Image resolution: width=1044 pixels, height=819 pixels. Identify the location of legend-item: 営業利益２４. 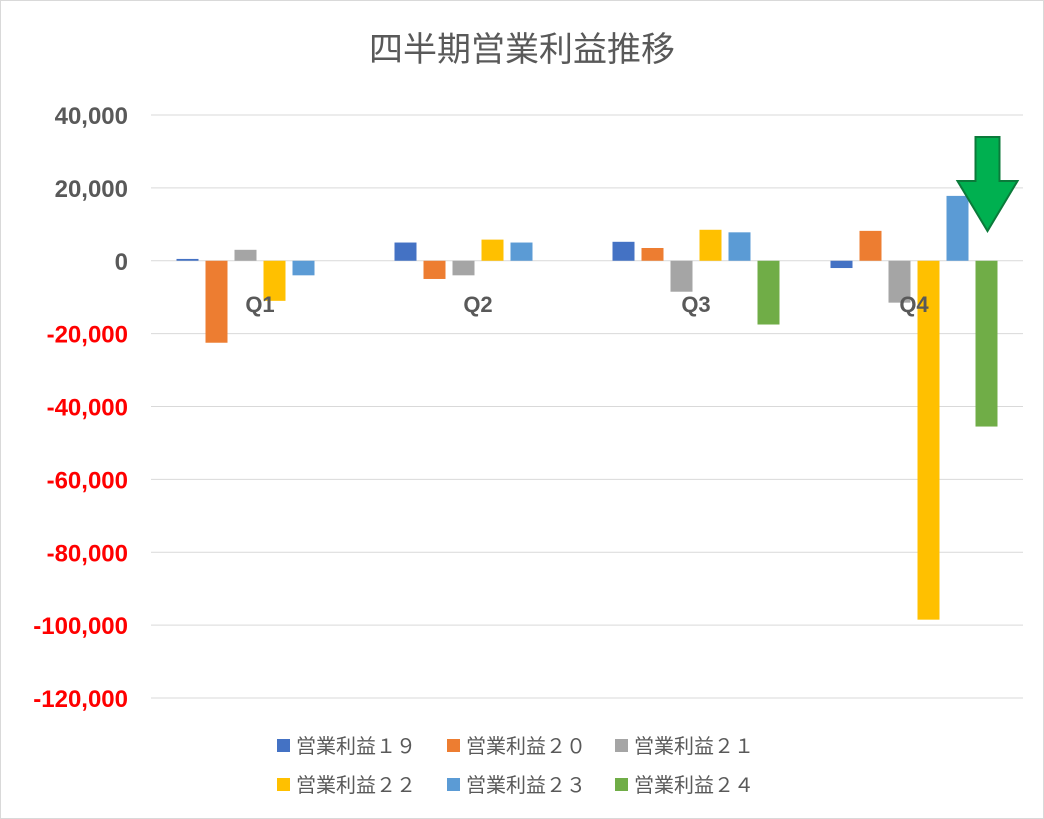
(684, 785).